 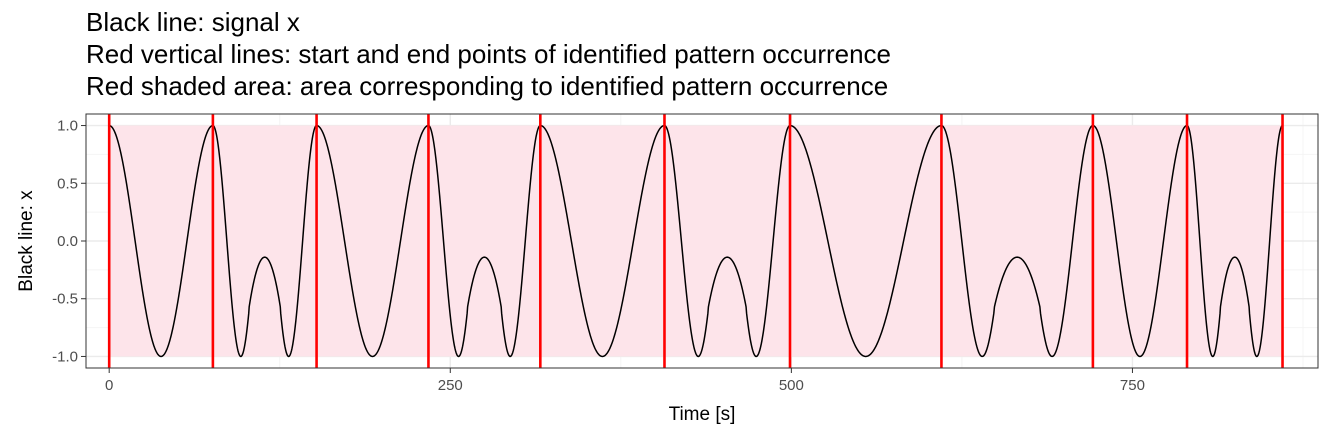 I want to click on y-tick-label: 1.0, so click(x=67, y=126).